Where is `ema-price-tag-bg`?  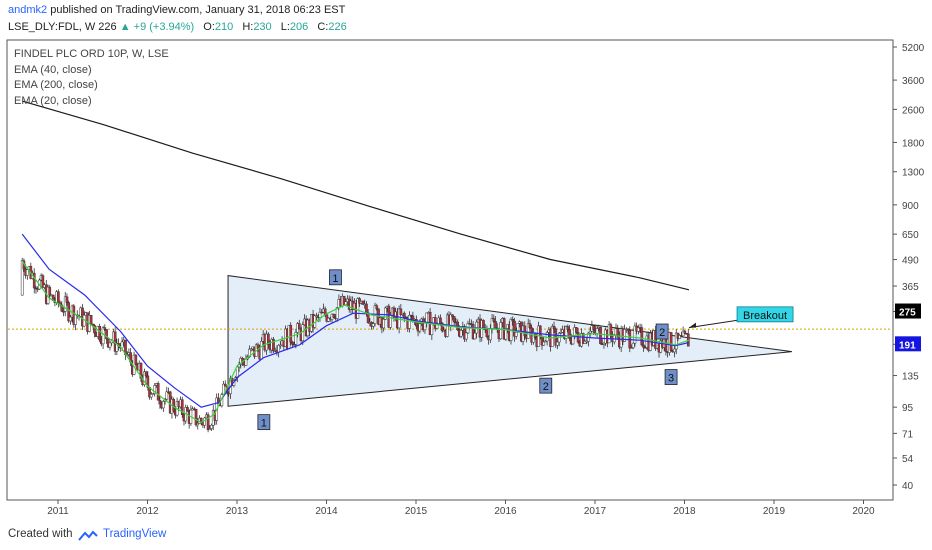
ema-price-tag-bg is located at coordinates (908, 344).